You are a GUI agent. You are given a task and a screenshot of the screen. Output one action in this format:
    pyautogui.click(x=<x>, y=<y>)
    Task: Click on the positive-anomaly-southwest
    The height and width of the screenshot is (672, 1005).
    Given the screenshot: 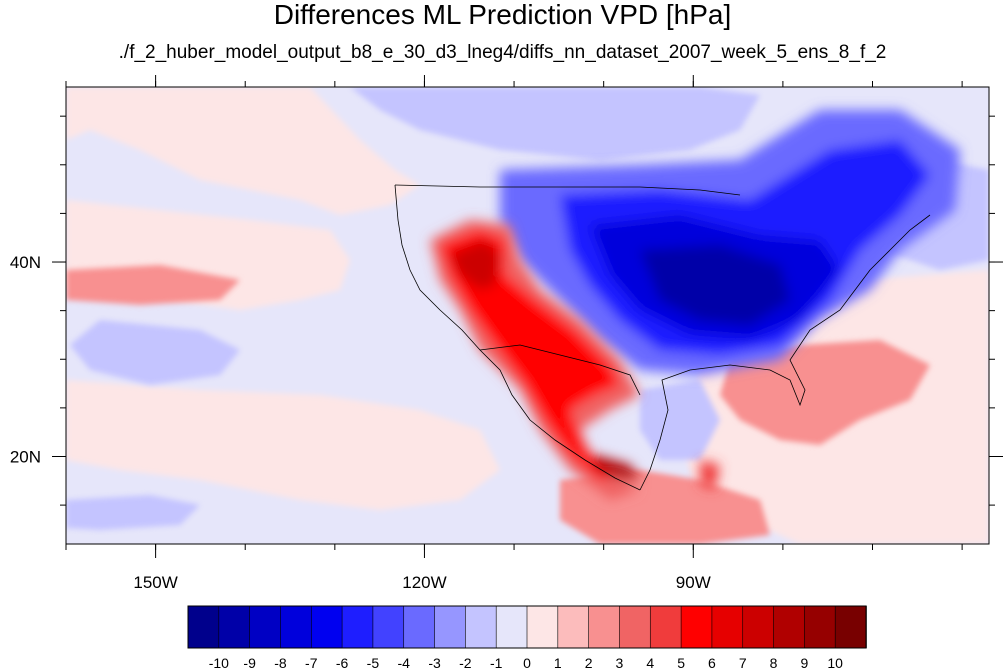 What is the action you would take?
    pyautogui.click(x=575, y=360)
    